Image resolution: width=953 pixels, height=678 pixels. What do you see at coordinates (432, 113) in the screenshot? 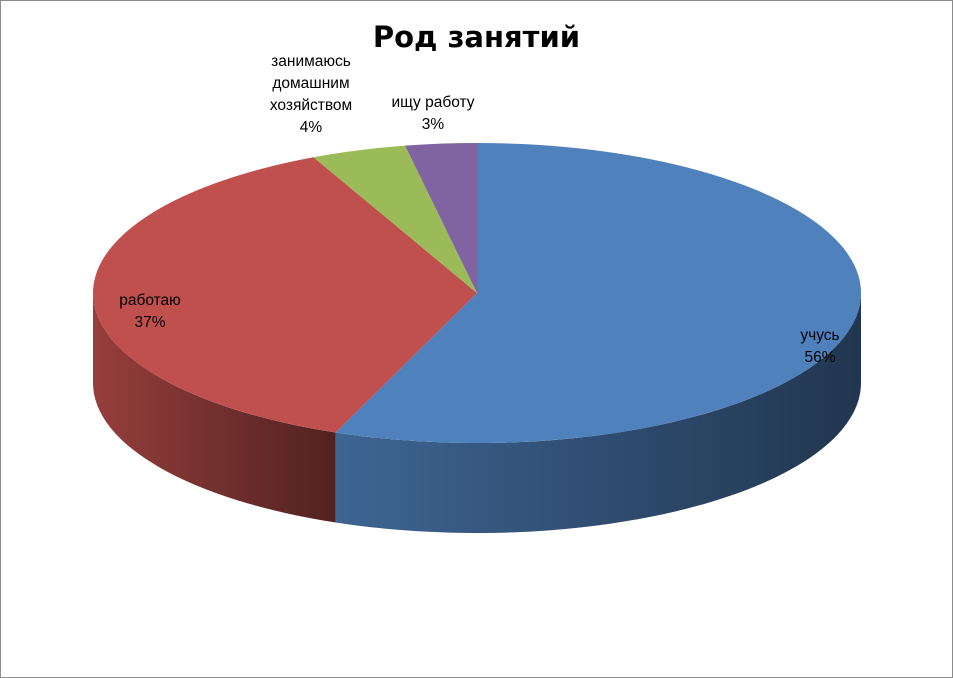
I see `slice-label-3: ищу работу 3%` at bounding box center [432, 113].